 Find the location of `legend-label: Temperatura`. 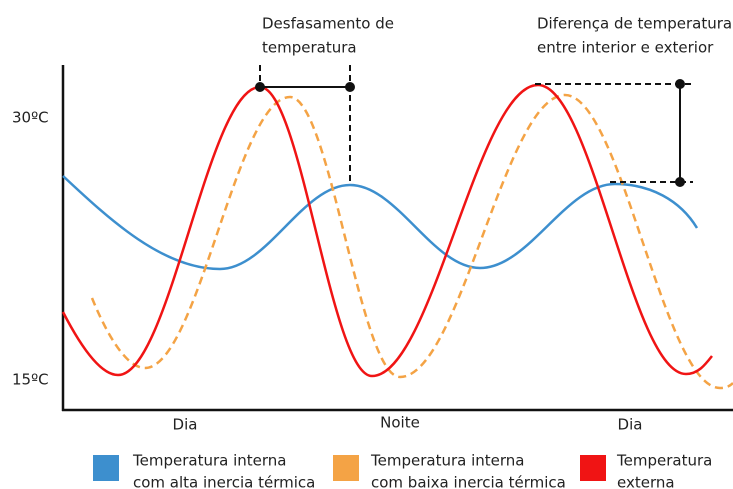

legend-label: Temperatura is located at coordinates (664, 461).